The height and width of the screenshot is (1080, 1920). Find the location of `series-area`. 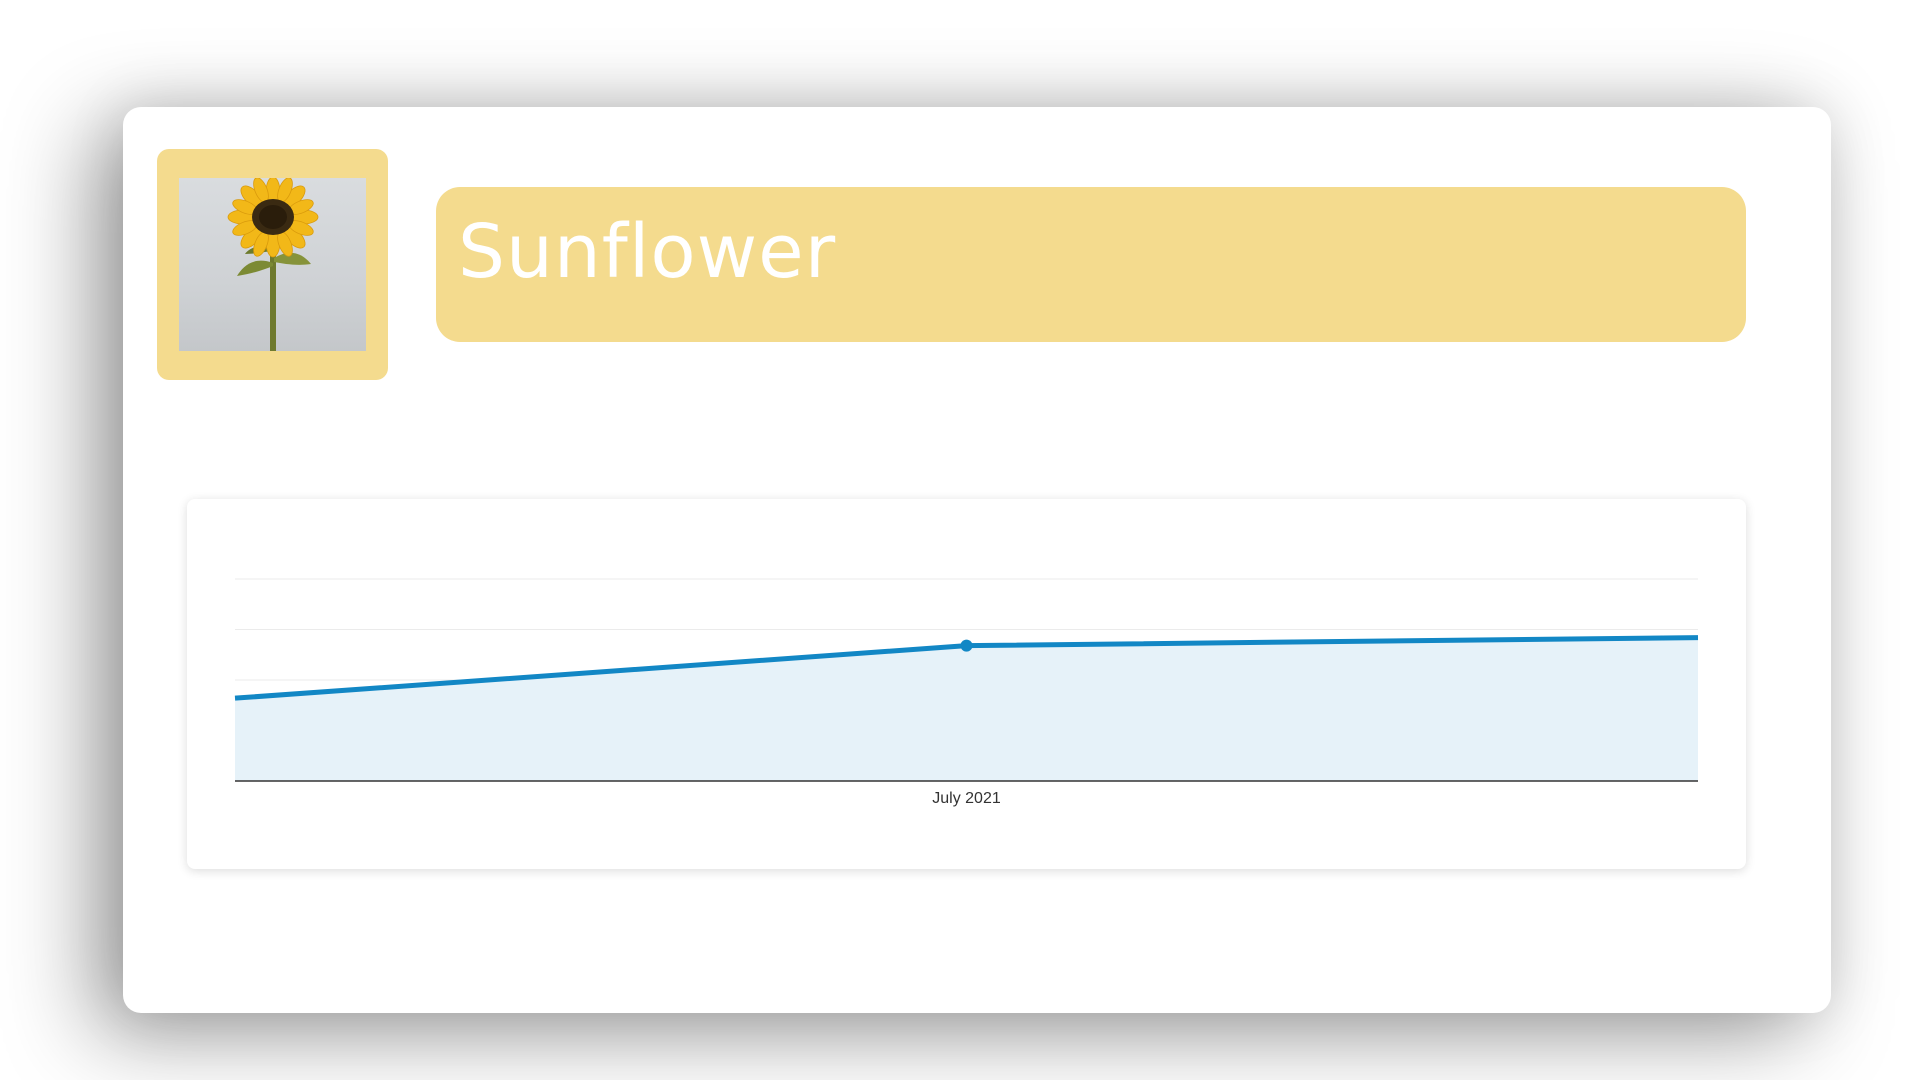

series-area is located at coordinates (966, 709).